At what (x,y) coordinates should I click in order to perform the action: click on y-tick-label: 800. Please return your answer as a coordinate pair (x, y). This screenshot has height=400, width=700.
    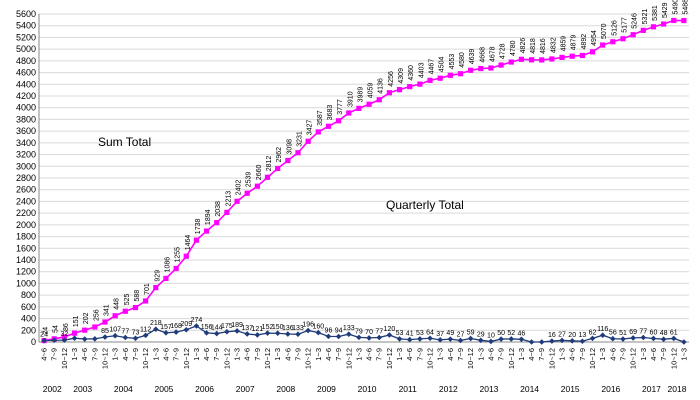
    Looking at the image, I should click on (28, 295).